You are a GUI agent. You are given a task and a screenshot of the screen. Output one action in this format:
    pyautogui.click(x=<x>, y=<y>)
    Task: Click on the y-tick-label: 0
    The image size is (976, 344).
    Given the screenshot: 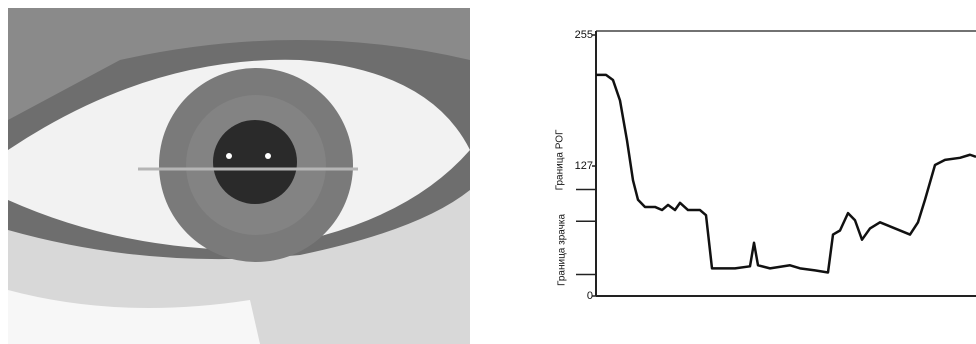 What is the action you would take?
    pyautogui.click(x=590, y=296)
    